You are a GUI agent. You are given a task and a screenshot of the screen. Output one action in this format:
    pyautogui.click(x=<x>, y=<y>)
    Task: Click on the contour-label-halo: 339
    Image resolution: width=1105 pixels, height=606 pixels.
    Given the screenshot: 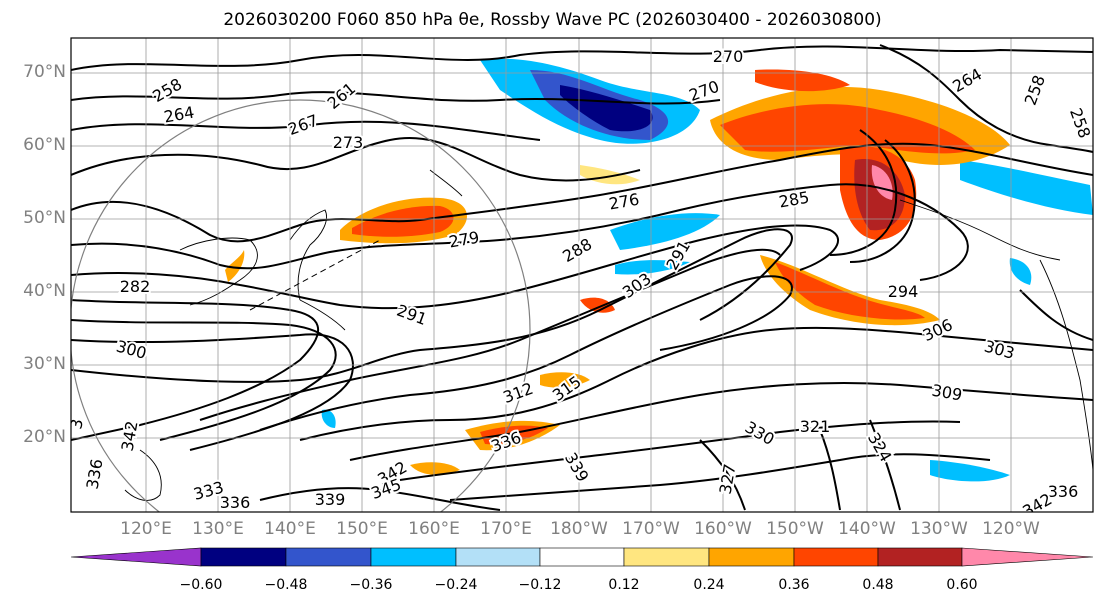 What is the action you would take?
    pyautogui.click(x=330, y=499)
    